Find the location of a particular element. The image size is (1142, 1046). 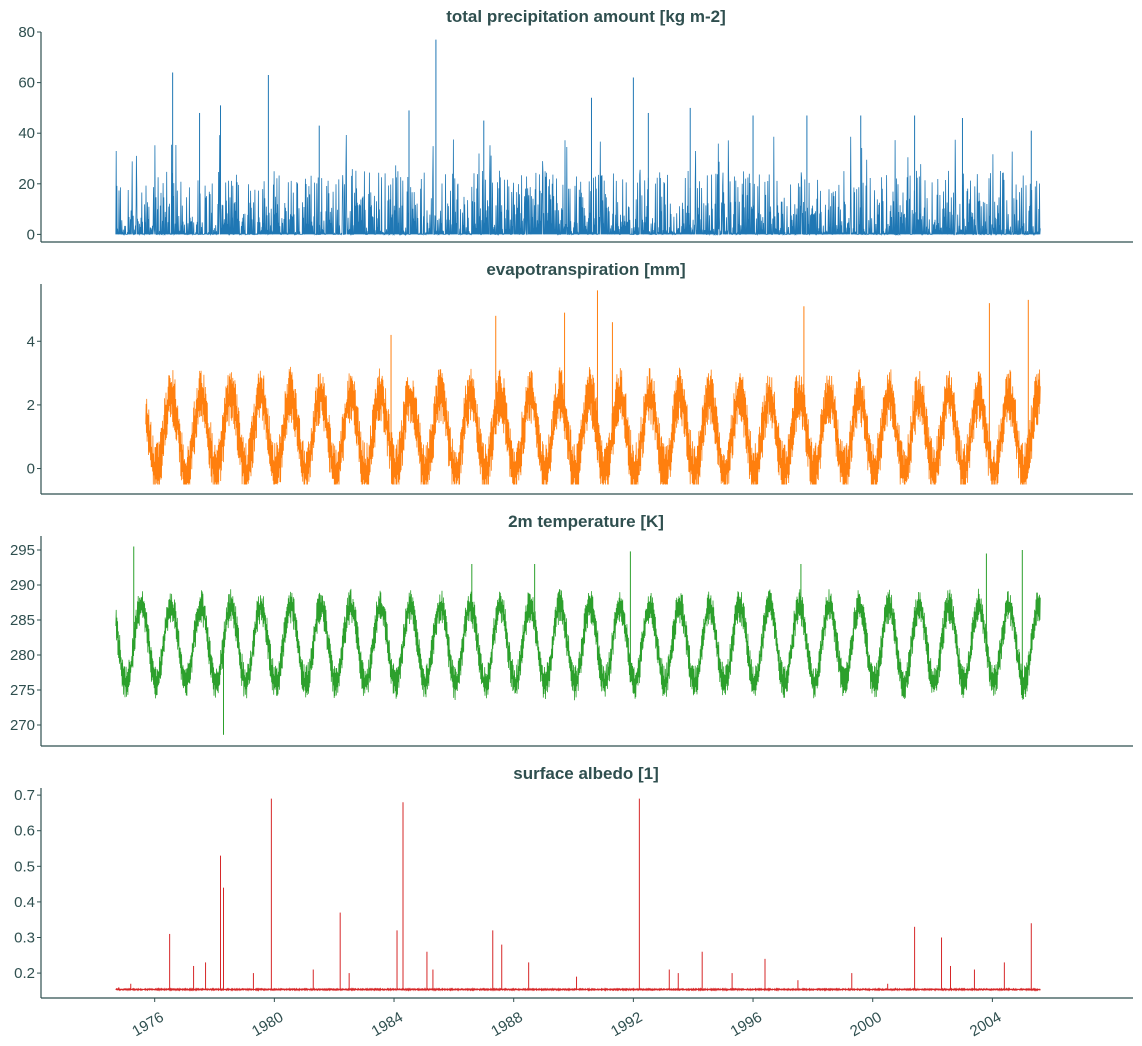

y-tick-label: 80 is located at coordinates (26, 32).